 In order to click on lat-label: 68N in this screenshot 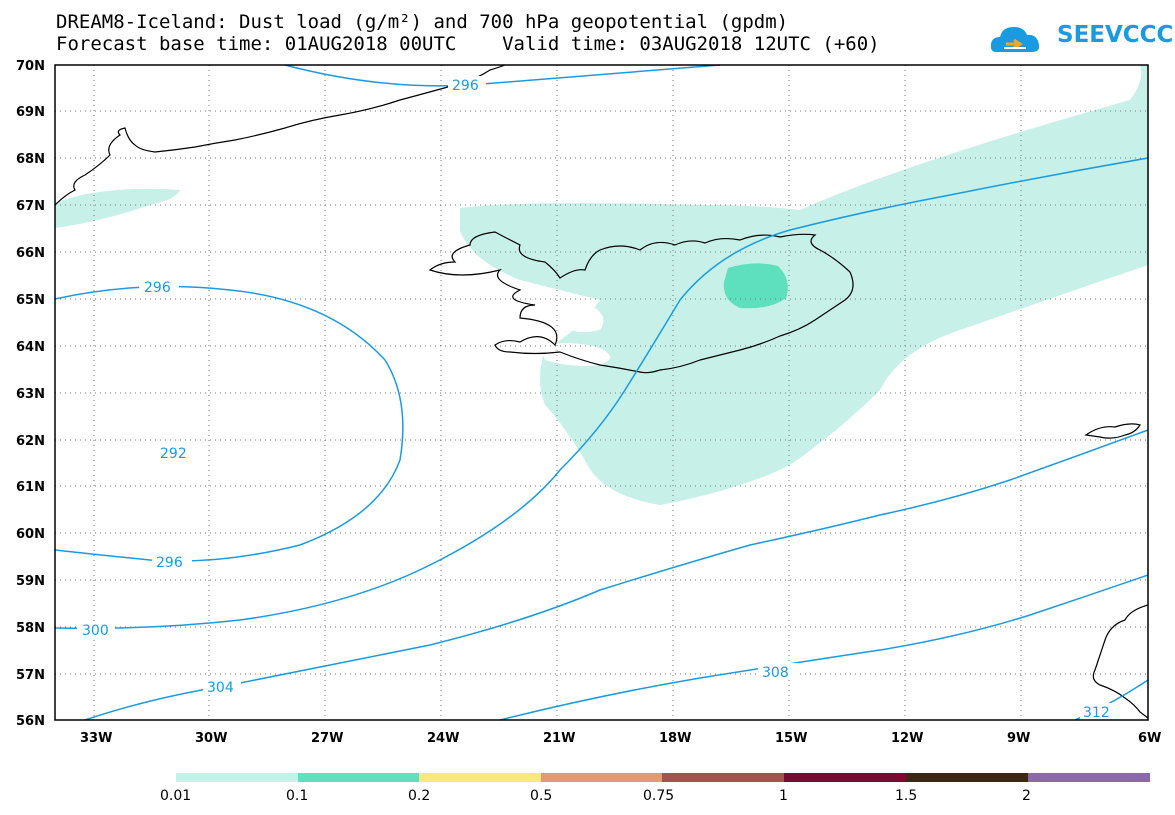, I will do `click(30, 159)`.